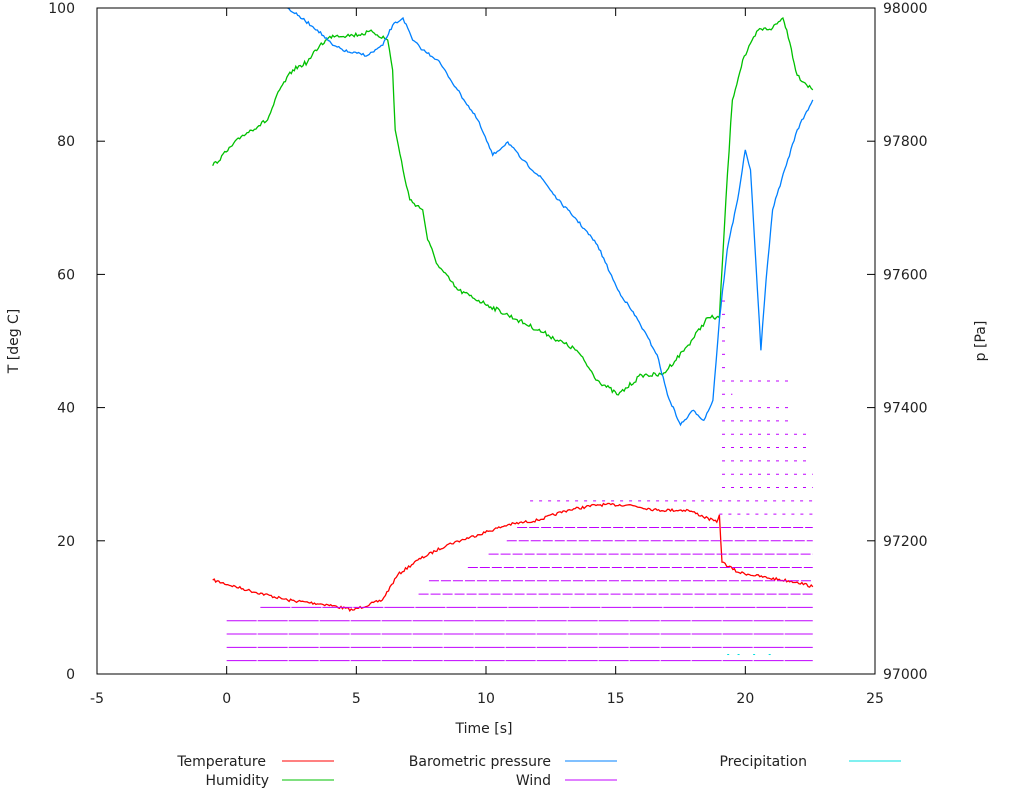 The height and width of the screenshot is (800, 1024). What do you see at coordinates (66, 275) in the screenshot?
I see `y-tick-label: 60` at bounding box center [66, 275].